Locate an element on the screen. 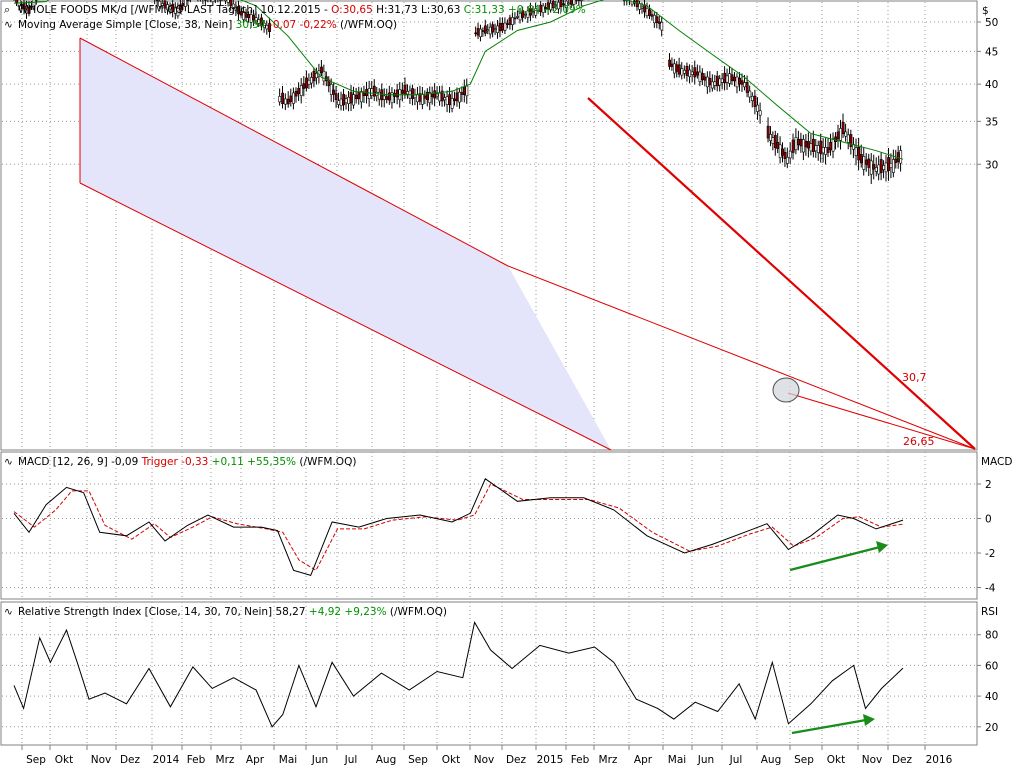 This screenshot has width=1024, height=772. price-tick-label: 50 is located at coordinates (991, 23).